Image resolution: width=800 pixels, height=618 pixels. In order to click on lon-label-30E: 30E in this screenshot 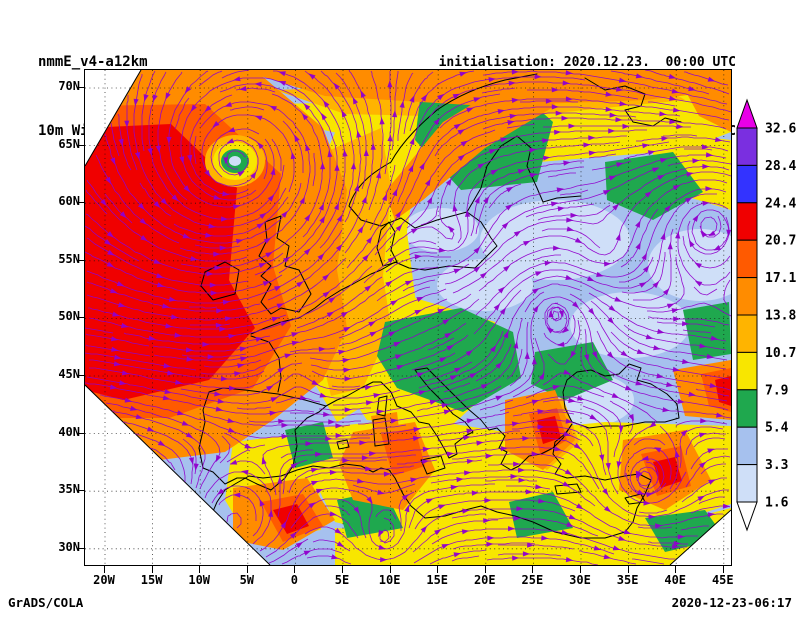, I will do `click(580, 580)`.